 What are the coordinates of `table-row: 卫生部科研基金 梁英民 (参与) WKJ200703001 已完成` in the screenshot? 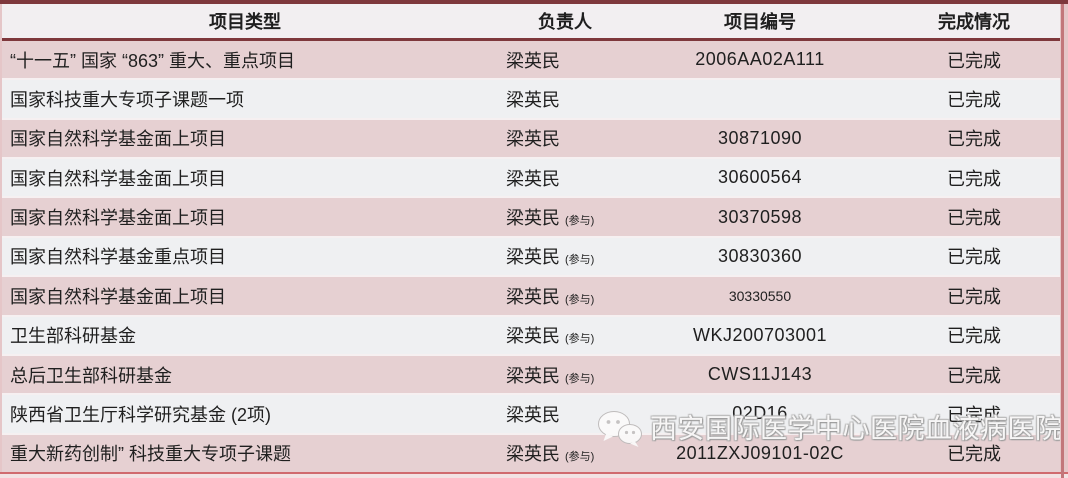 It's located at (534, 334).